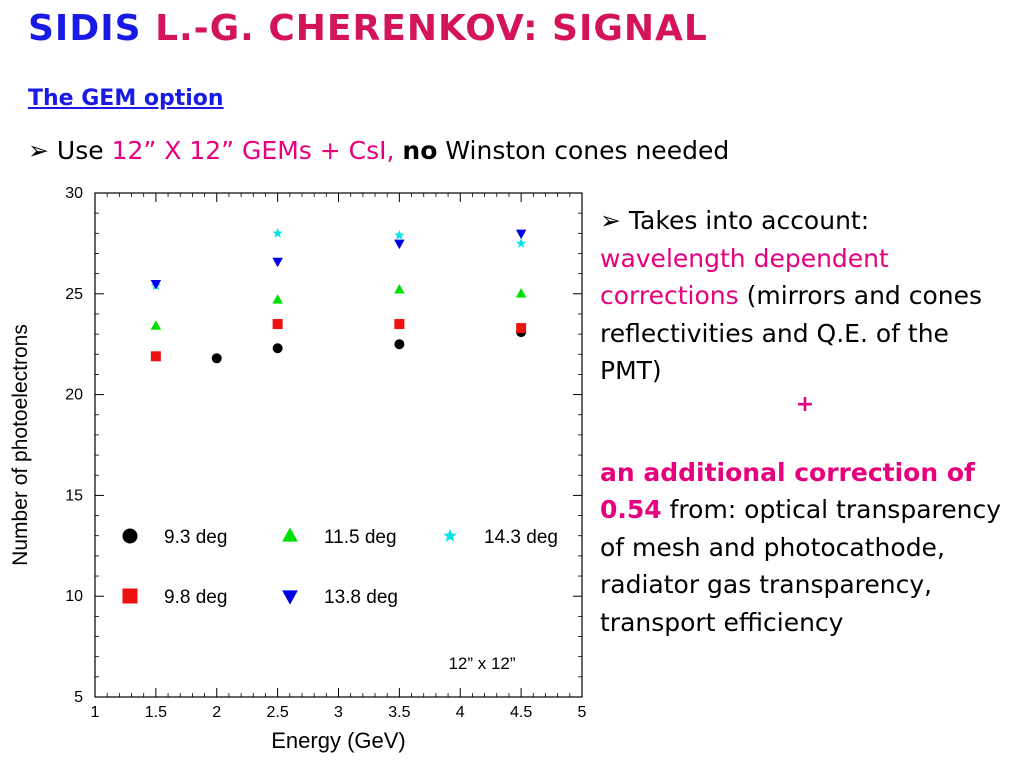  What do you see at coordinates (195, 597) in the screenshot?
I see `legend-label: 9.8 deg` at bounding box center [195, 597].